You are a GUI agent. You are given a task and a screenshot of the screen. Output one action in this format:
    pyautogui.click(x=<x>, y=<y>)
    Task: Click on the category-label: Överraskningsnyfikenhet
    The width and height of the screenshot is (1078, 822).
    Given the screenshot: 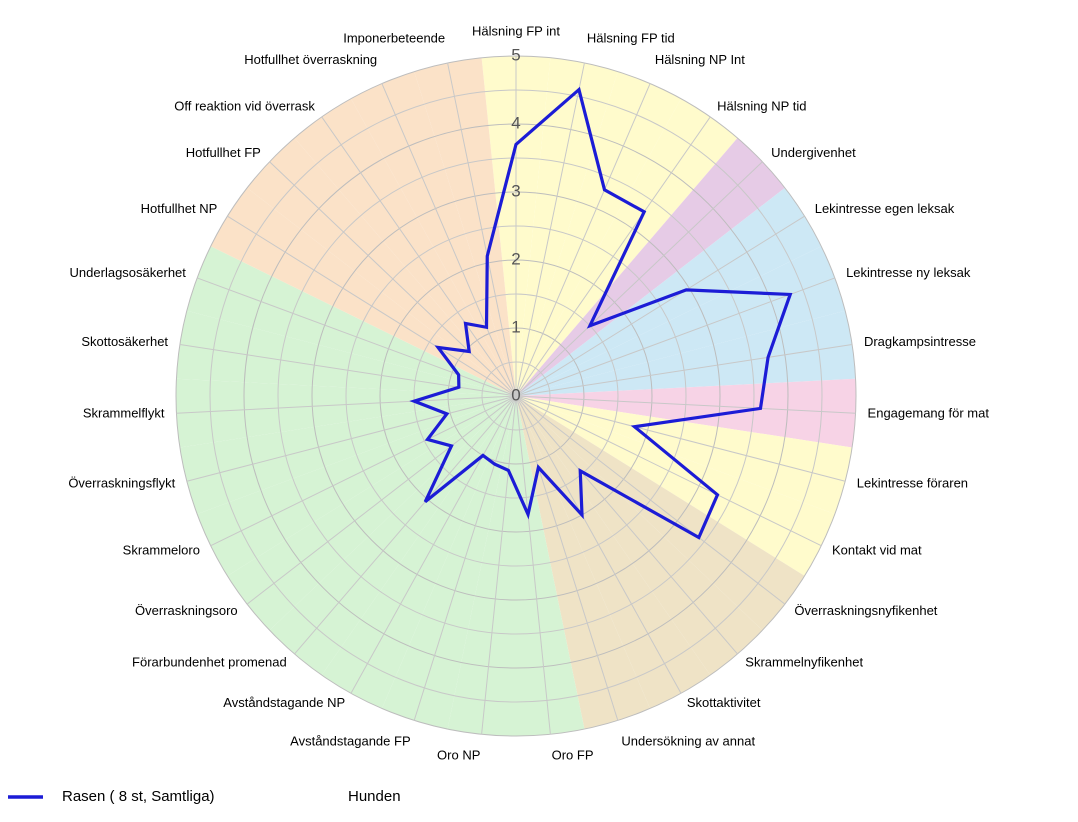 What is the action you would take?
    pyautogui.click(x=865, y=610)
    